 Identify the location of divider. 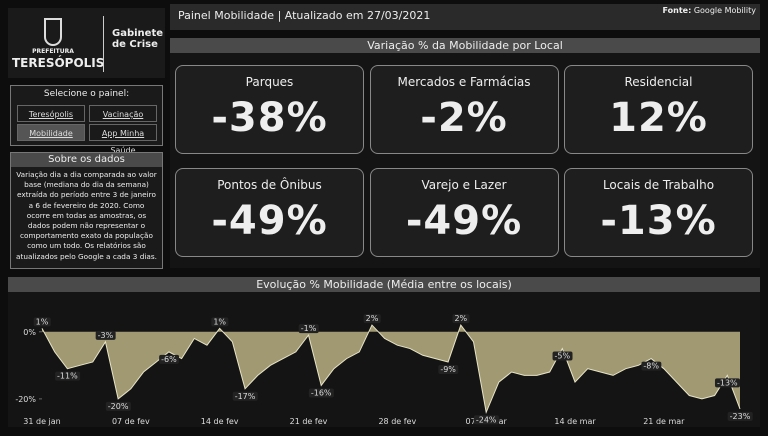
(103, 44).